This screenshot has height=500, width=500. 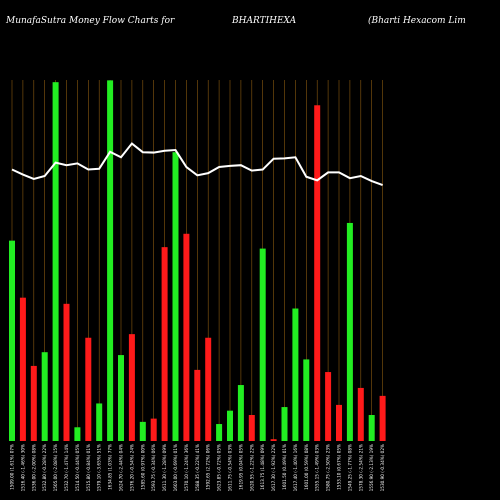 What do you see at coordinates (328, 467) in the screenshot?
I see `tick-label: 1580.75 (-2.50%) 23%` at bounding box center [328, 467].